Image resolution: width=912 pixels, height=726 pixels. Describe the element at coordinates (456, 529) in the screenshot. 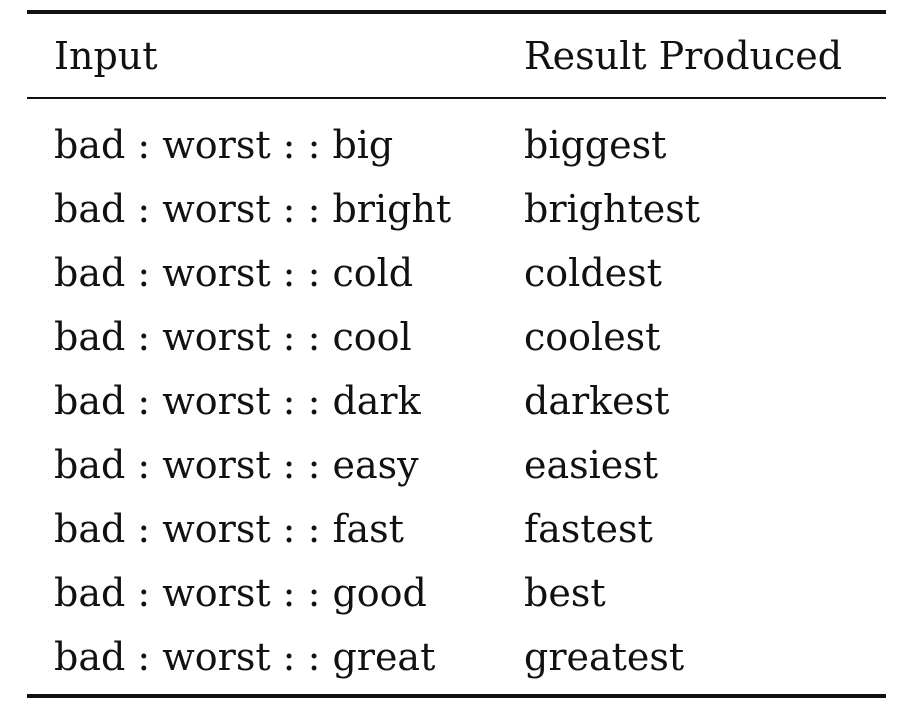

I see `table-row: bad : worst : : fast fastest` at that location.